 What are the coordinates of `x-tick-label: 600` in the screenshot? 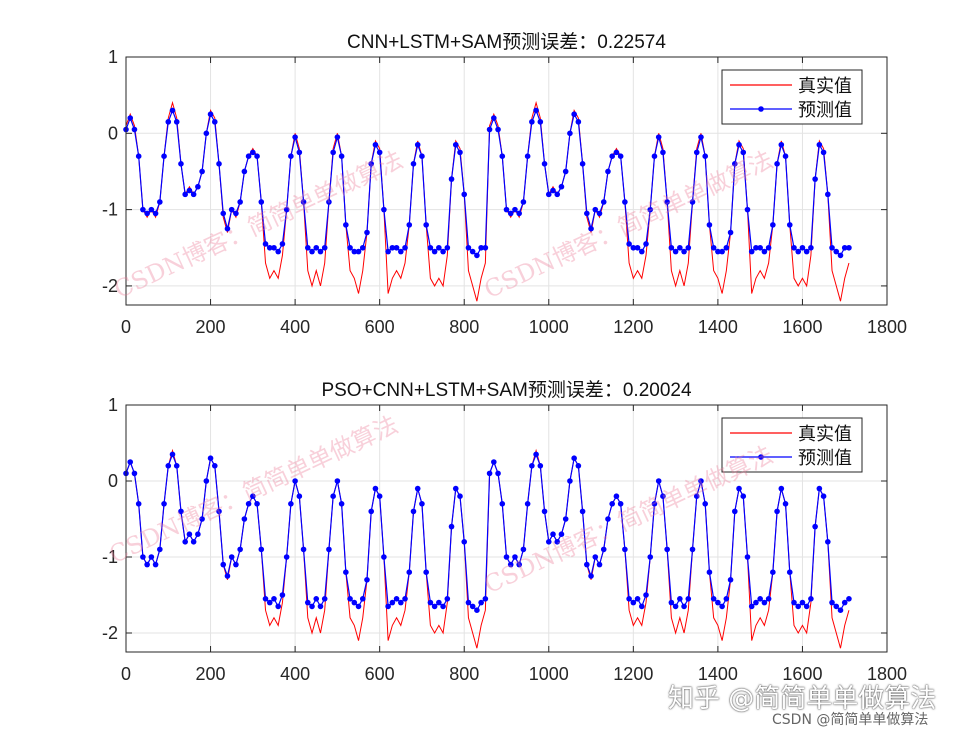 It's located at (380, 674).